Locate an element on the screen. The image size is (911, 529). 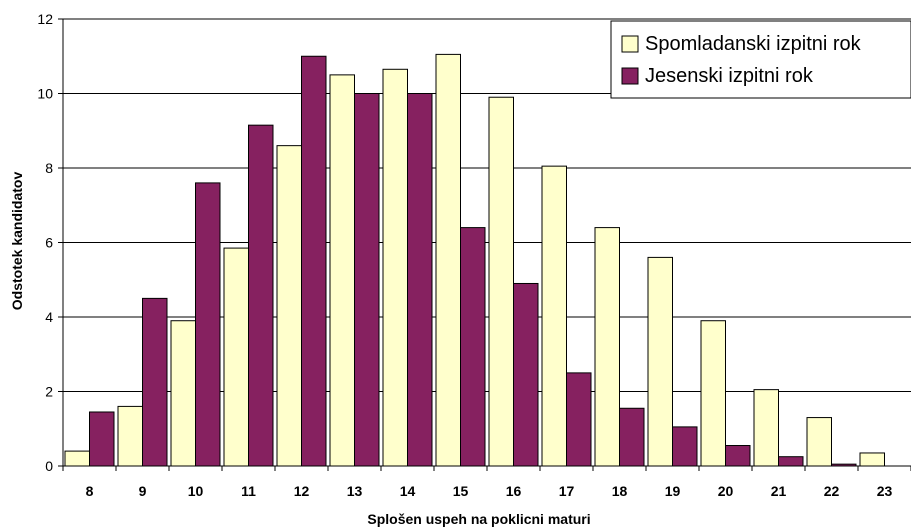
legend-swatch-autumn is located at coordinates (630, 76).